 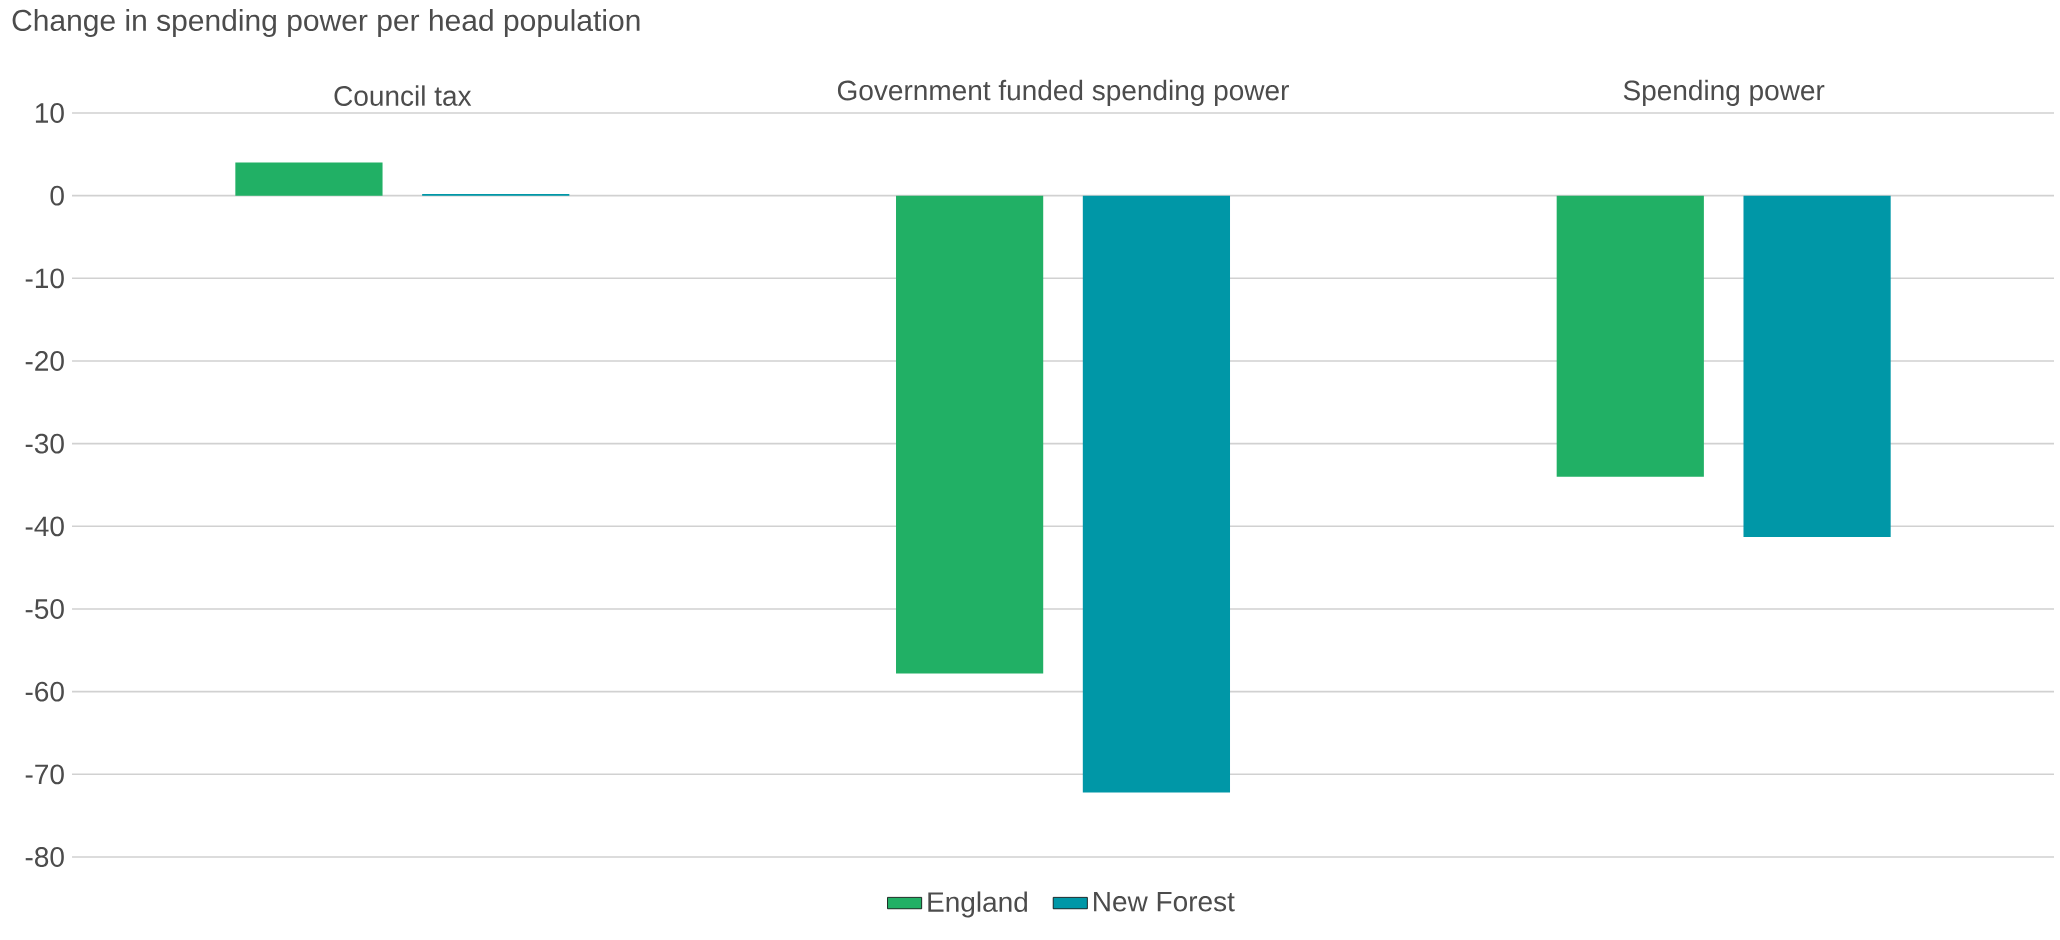 I want to click on y-tick-label: 10, so click(x=49, y=113).